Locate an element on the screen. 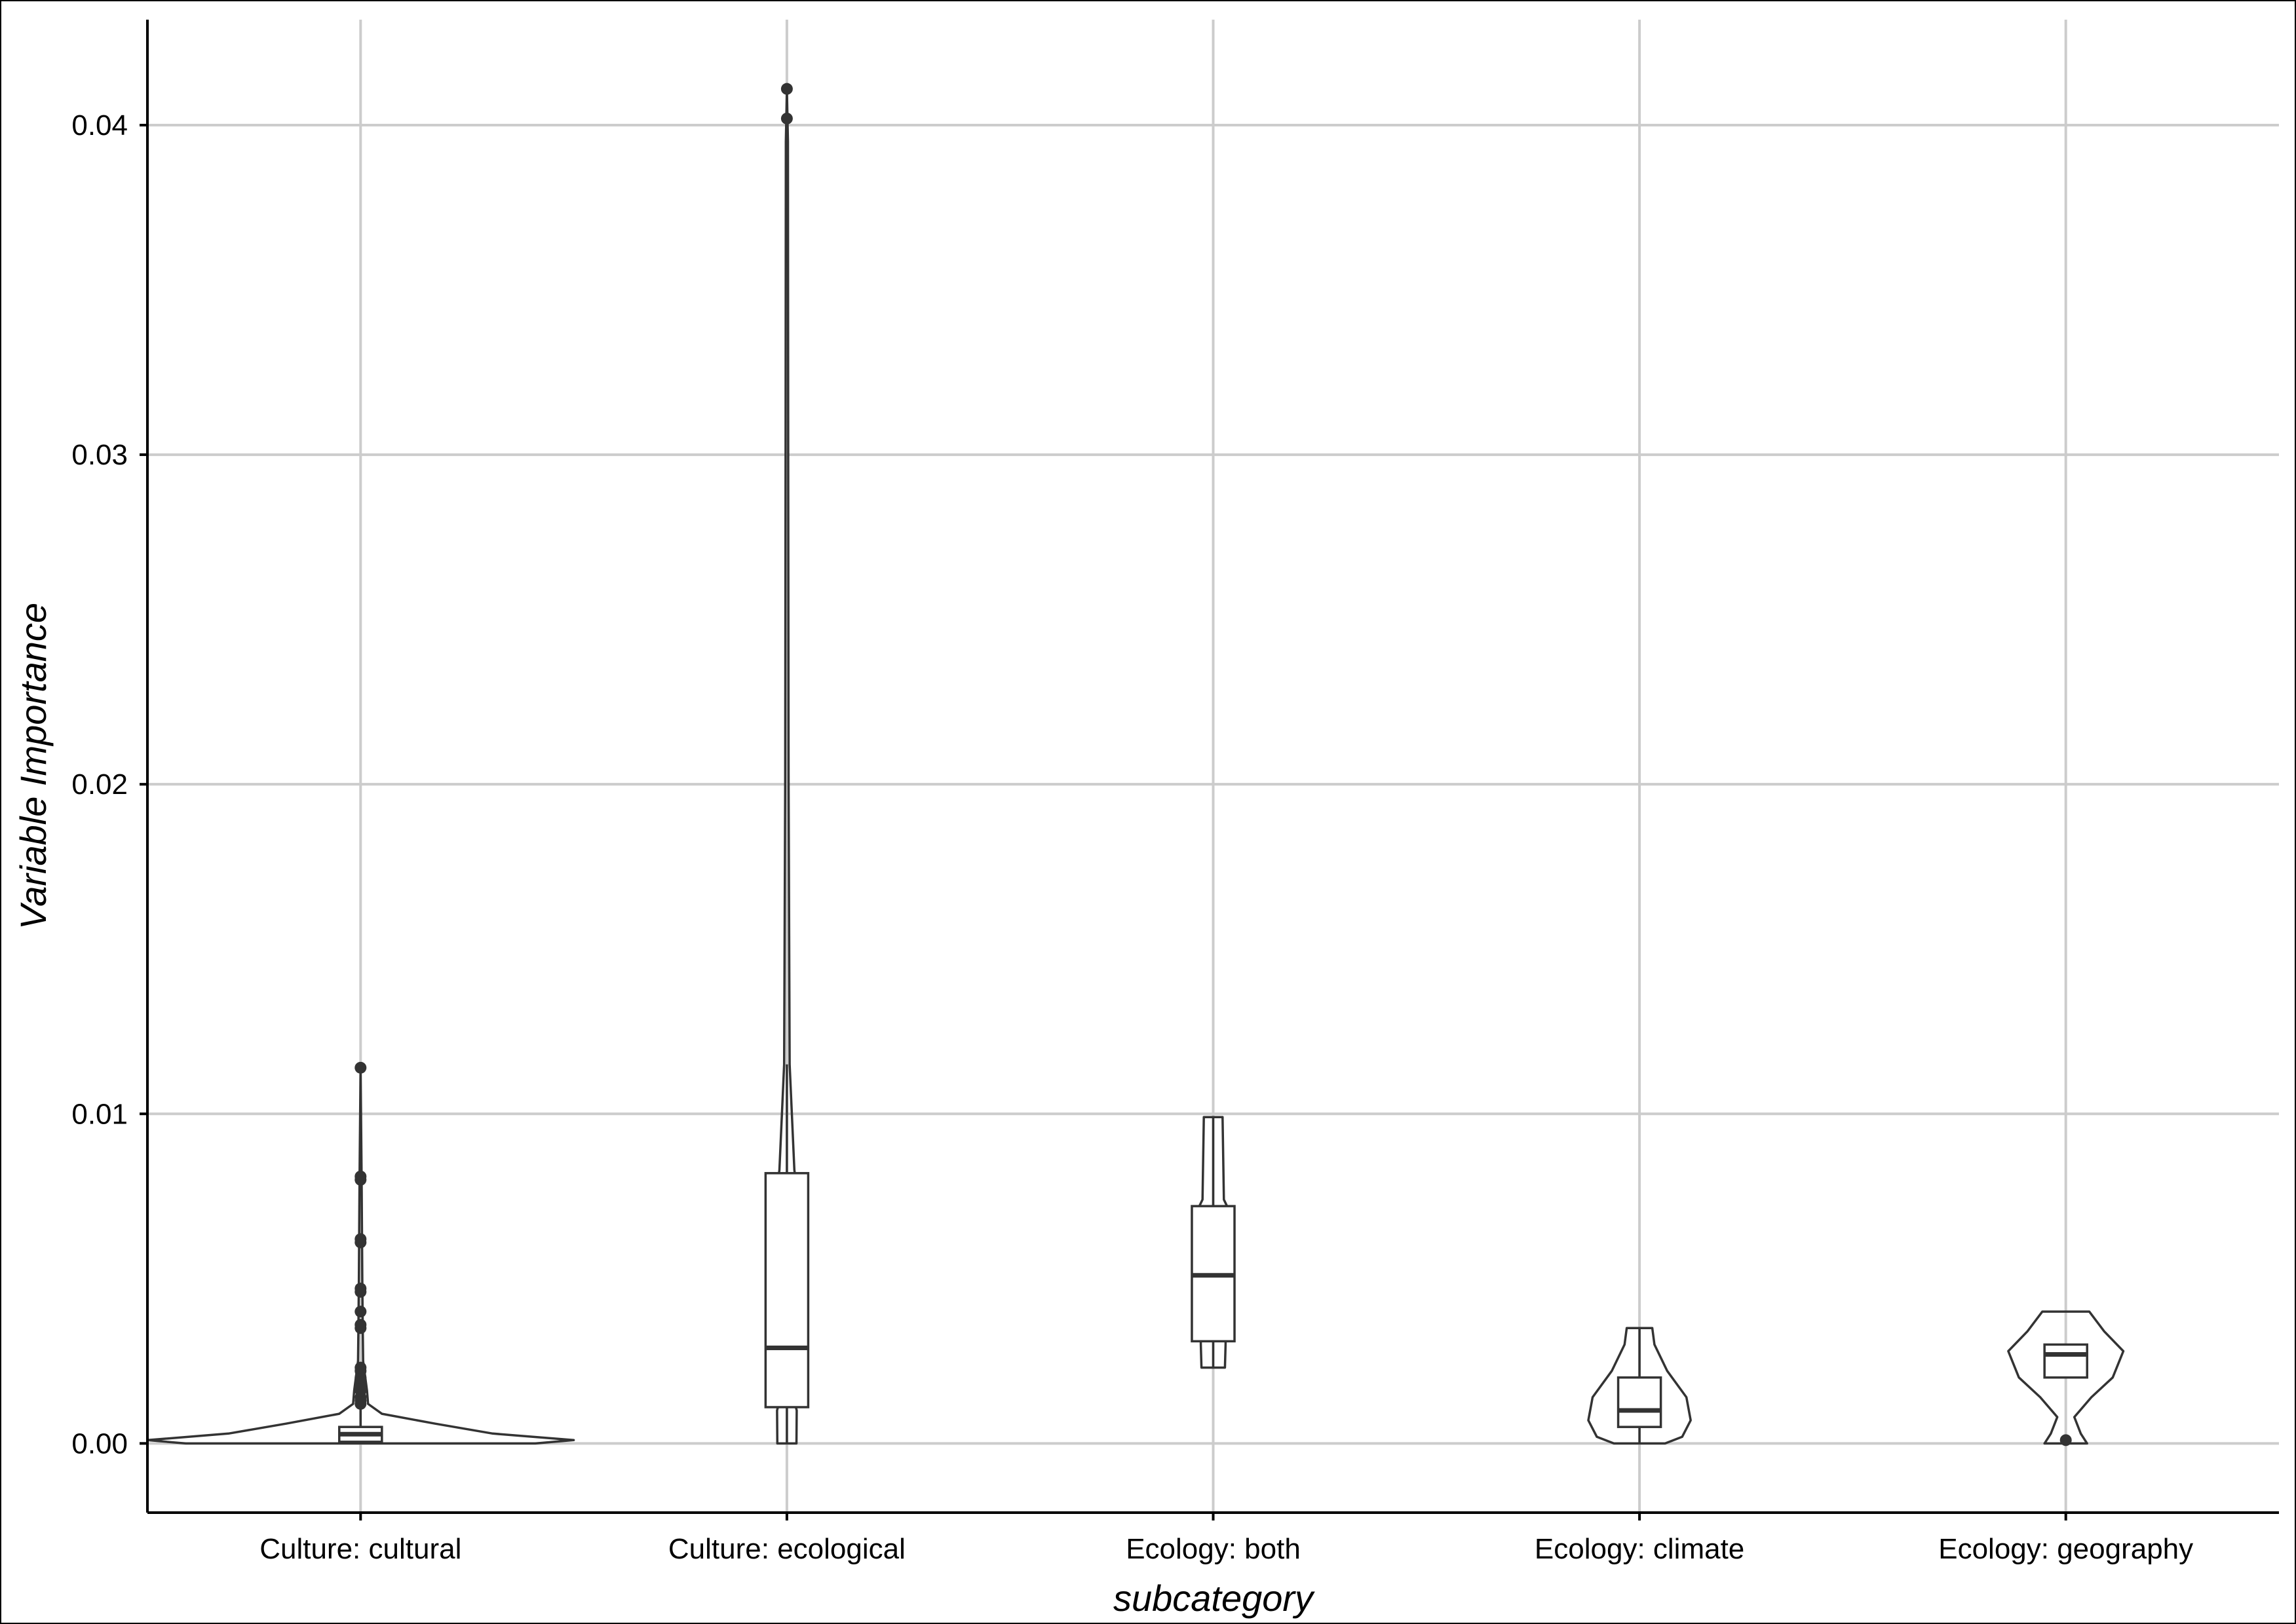 The image size is (2296, 1624). x-tick-label: Ecology: both is located at coordinates (1213, 1549).